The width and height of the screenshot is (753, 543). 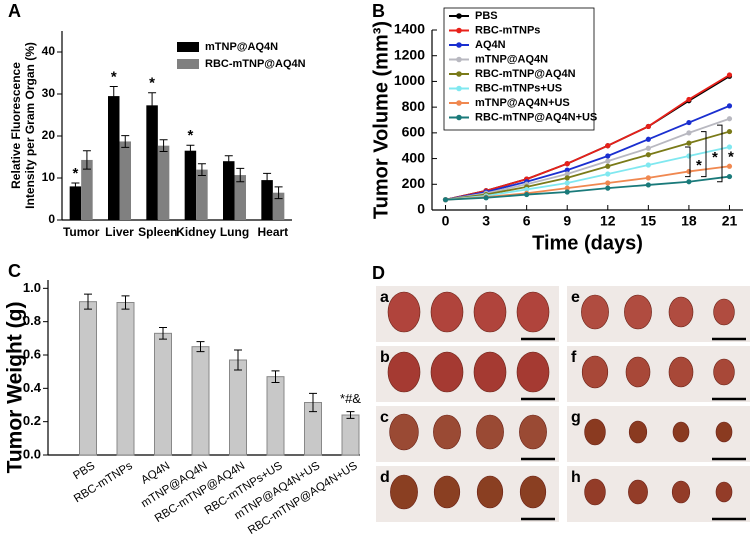 I want to click on x-tick-label: 21, so click(x=730, y=221).